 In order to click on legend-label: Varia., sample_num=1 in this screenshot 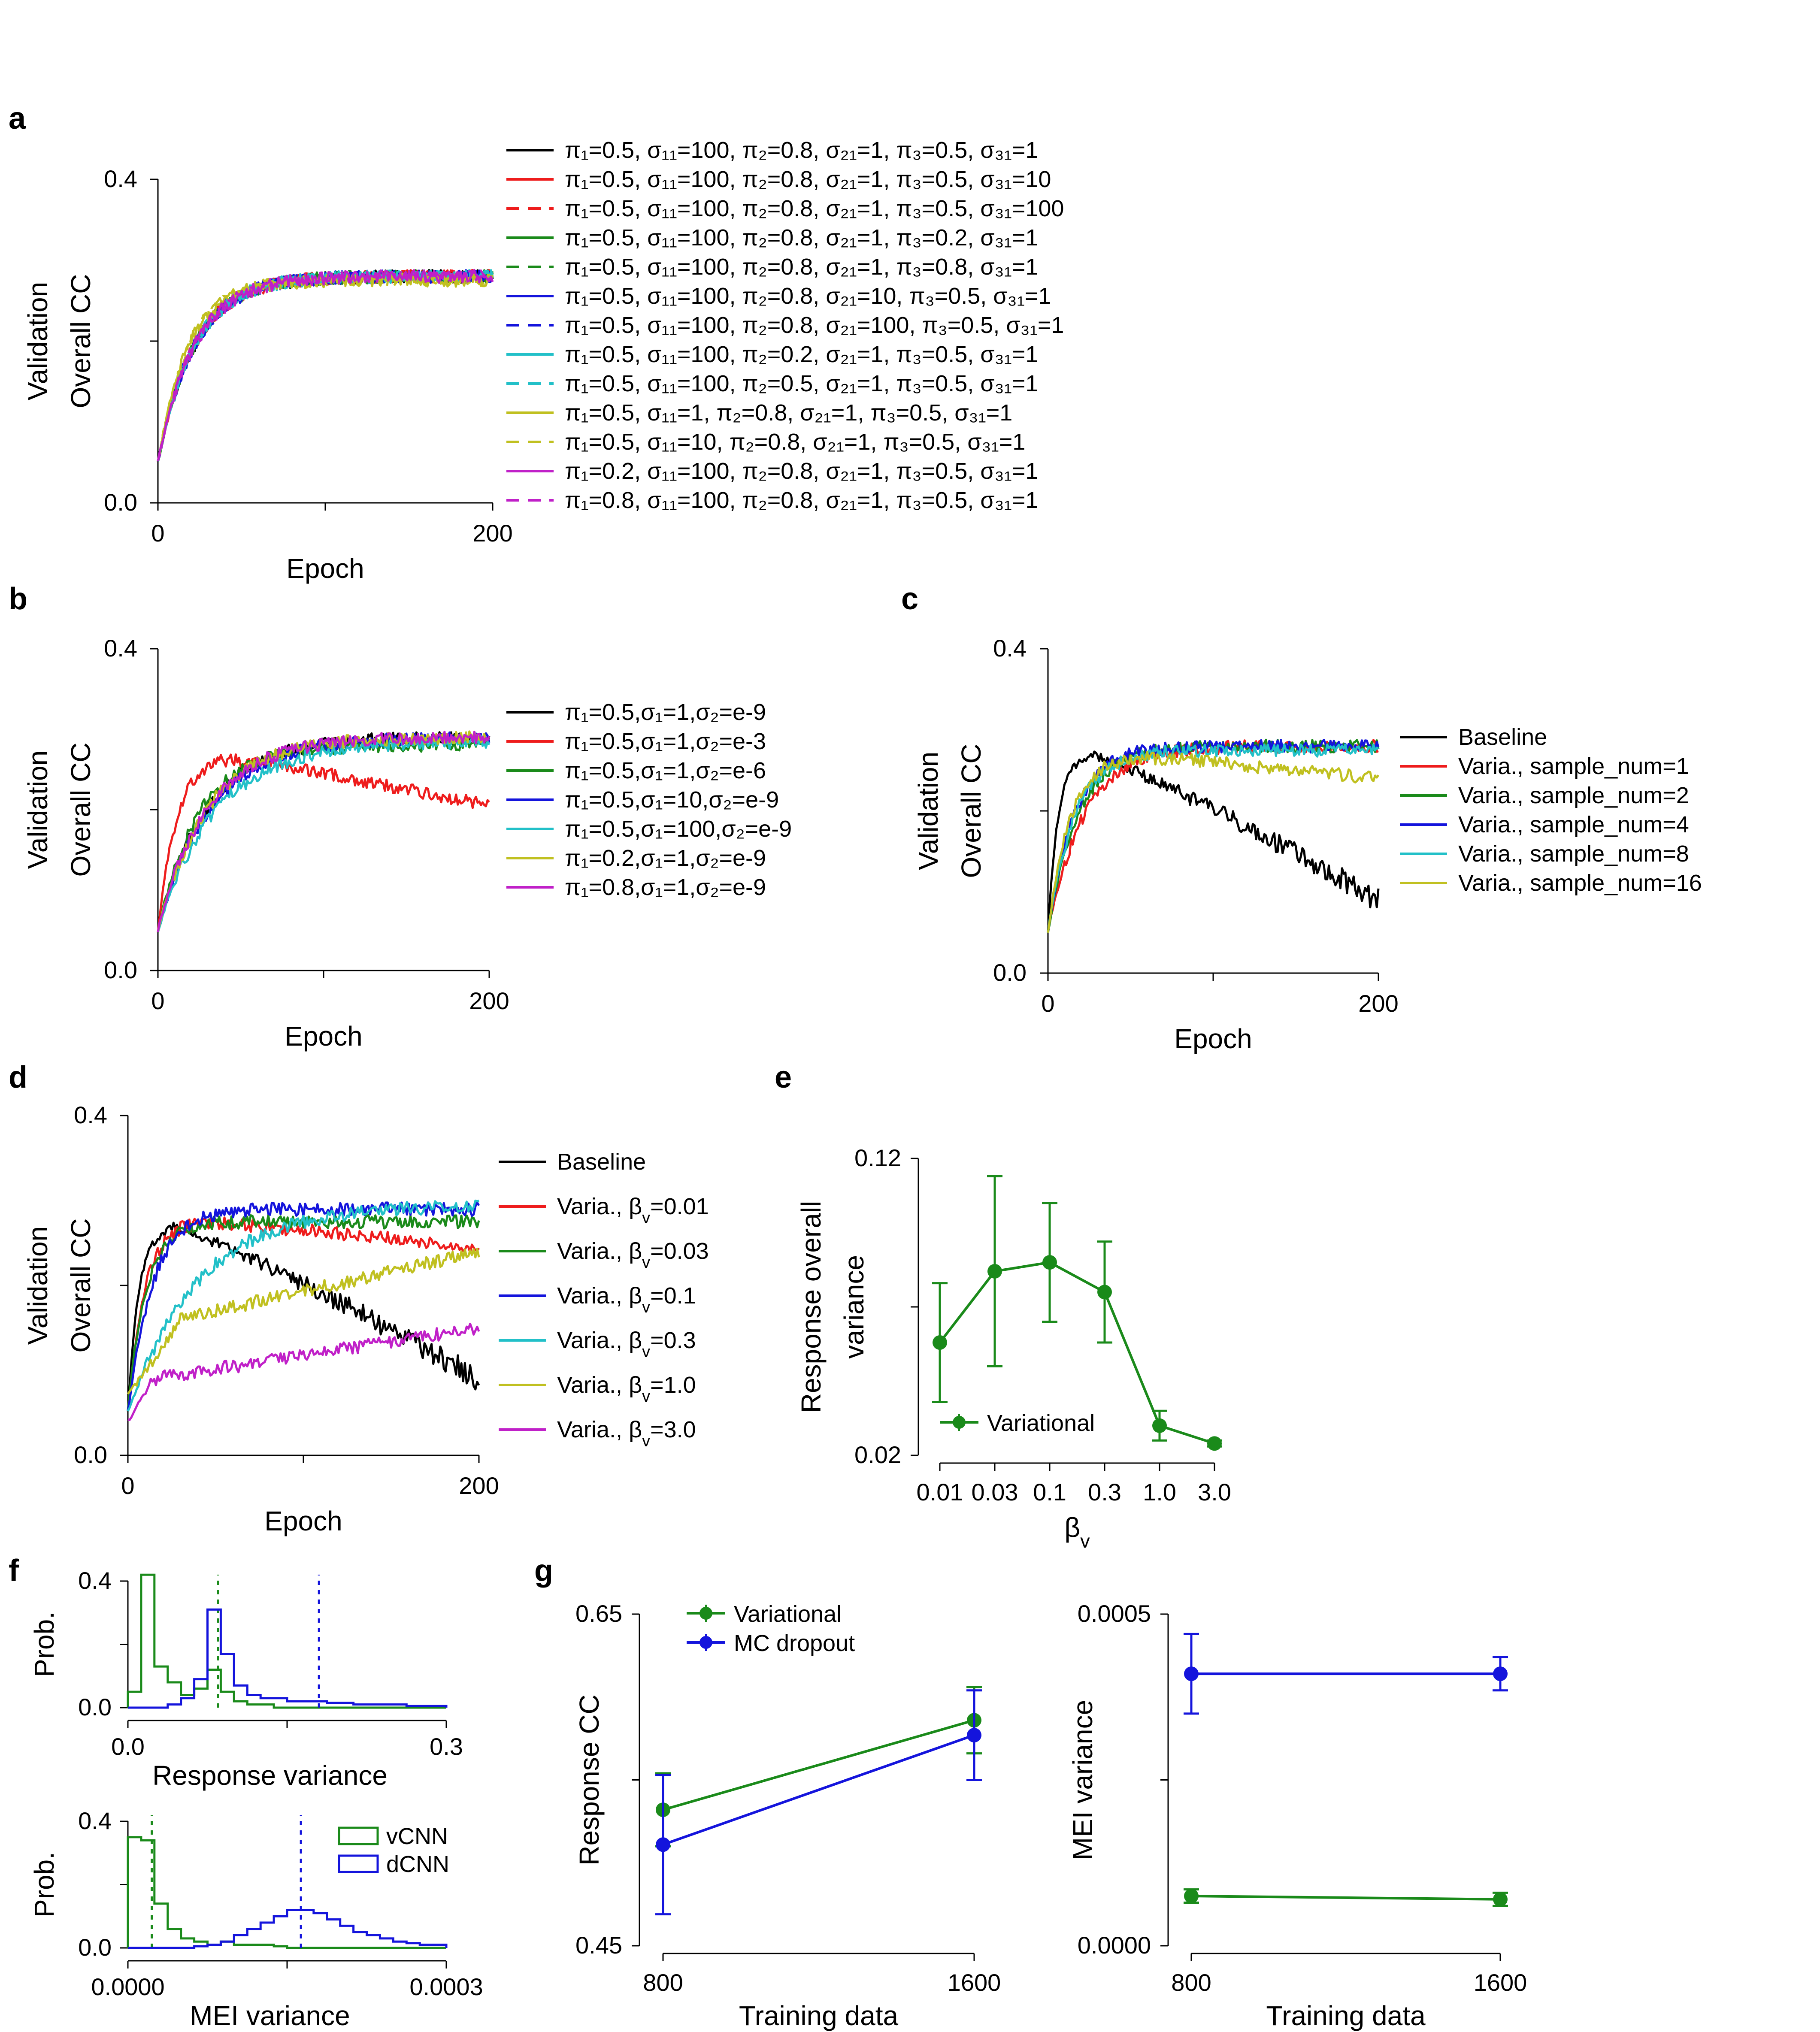, I will do `click(1574, 766)`.